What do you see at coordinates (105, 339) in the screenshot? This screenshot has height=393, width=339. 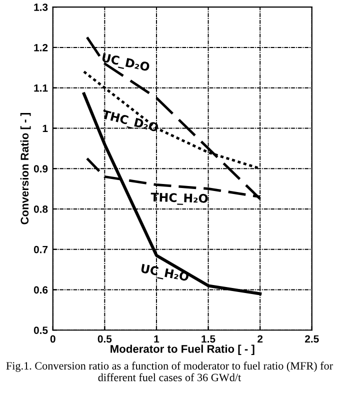 I see `x-tick-label: 0.5` at bounding box center [105, 339].